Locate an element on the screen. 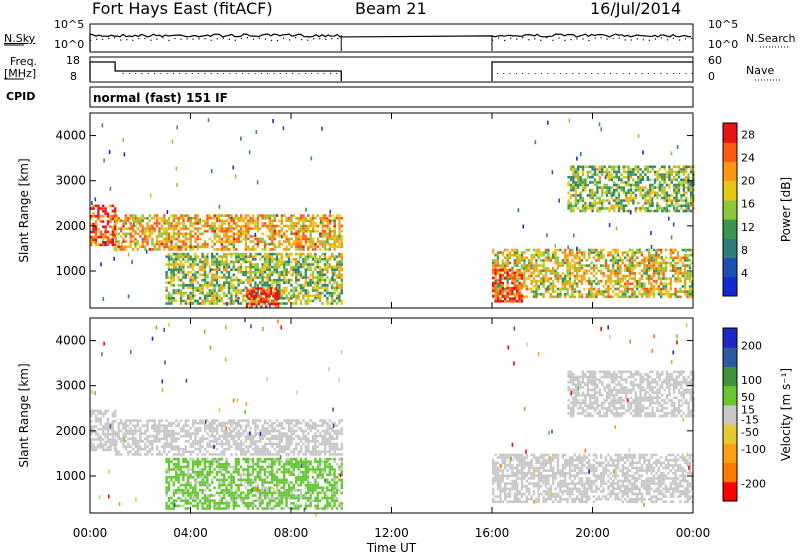 The width and height of the screenshot is (800, 554). scatter-cell is located at coordinates (233, 167).